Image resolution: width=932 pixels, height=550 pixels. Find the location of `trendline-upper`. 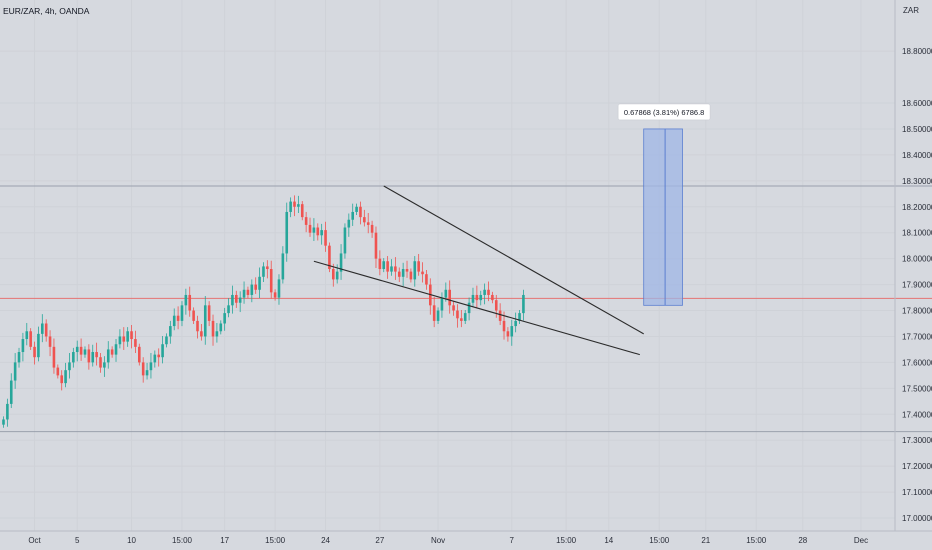

trendline-upper is located at coordinates (513, 260).